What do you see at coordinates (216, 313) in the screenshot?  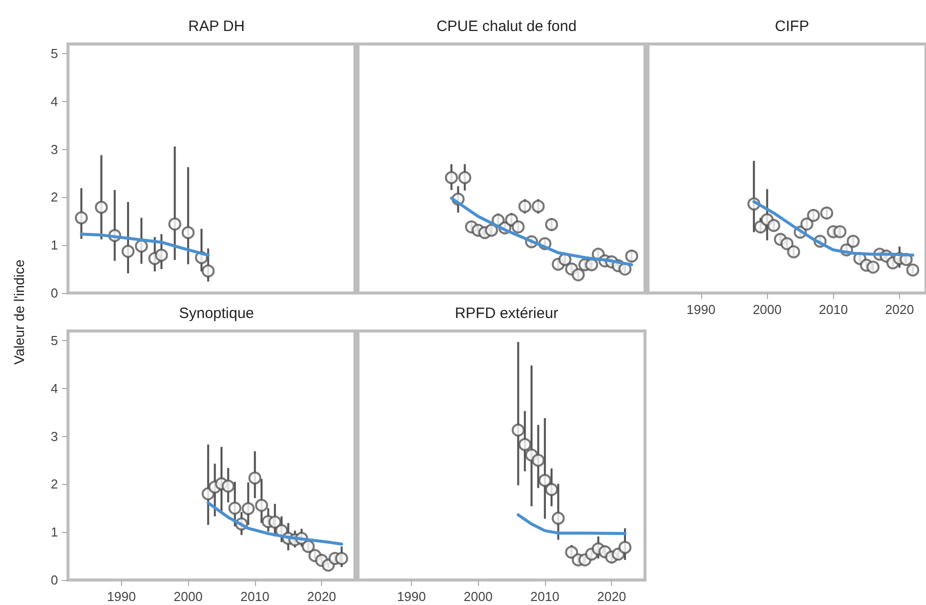 I see `chart-title: Synoptique` at bounding box center [216, 313].